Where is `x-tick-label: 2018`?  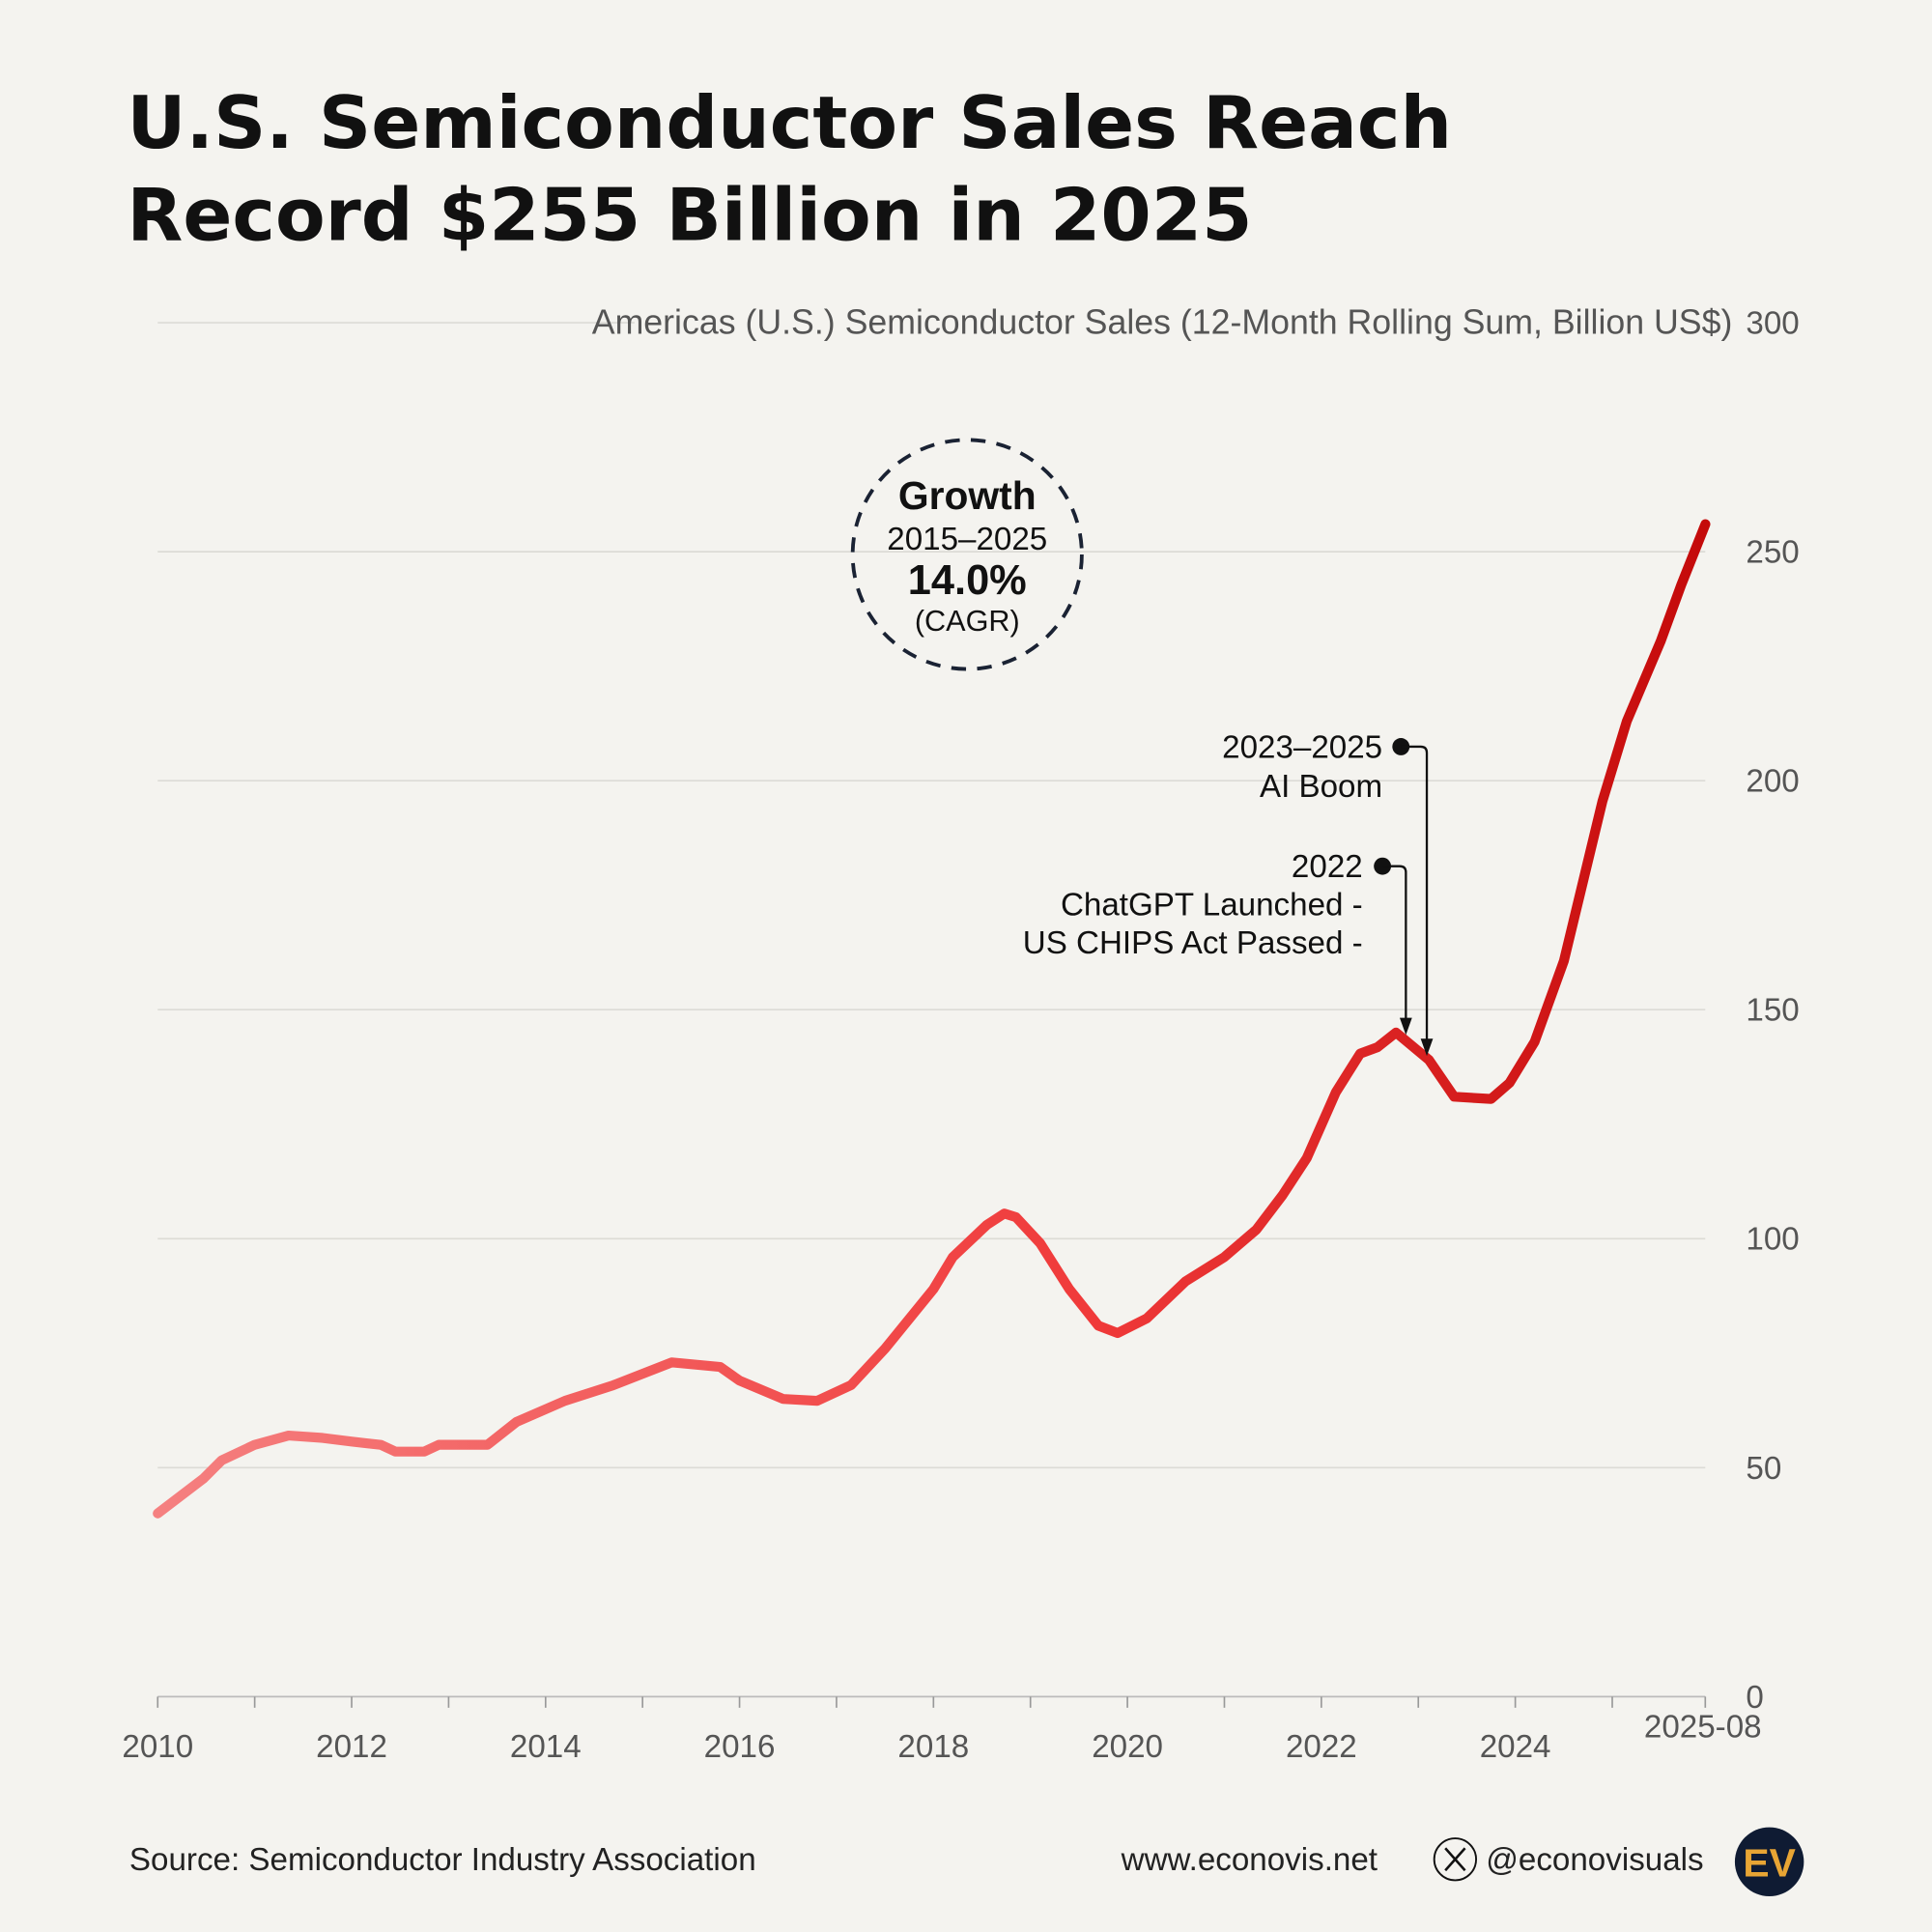
x-tick-label: 2018 is located at coordinates (933, 1747).